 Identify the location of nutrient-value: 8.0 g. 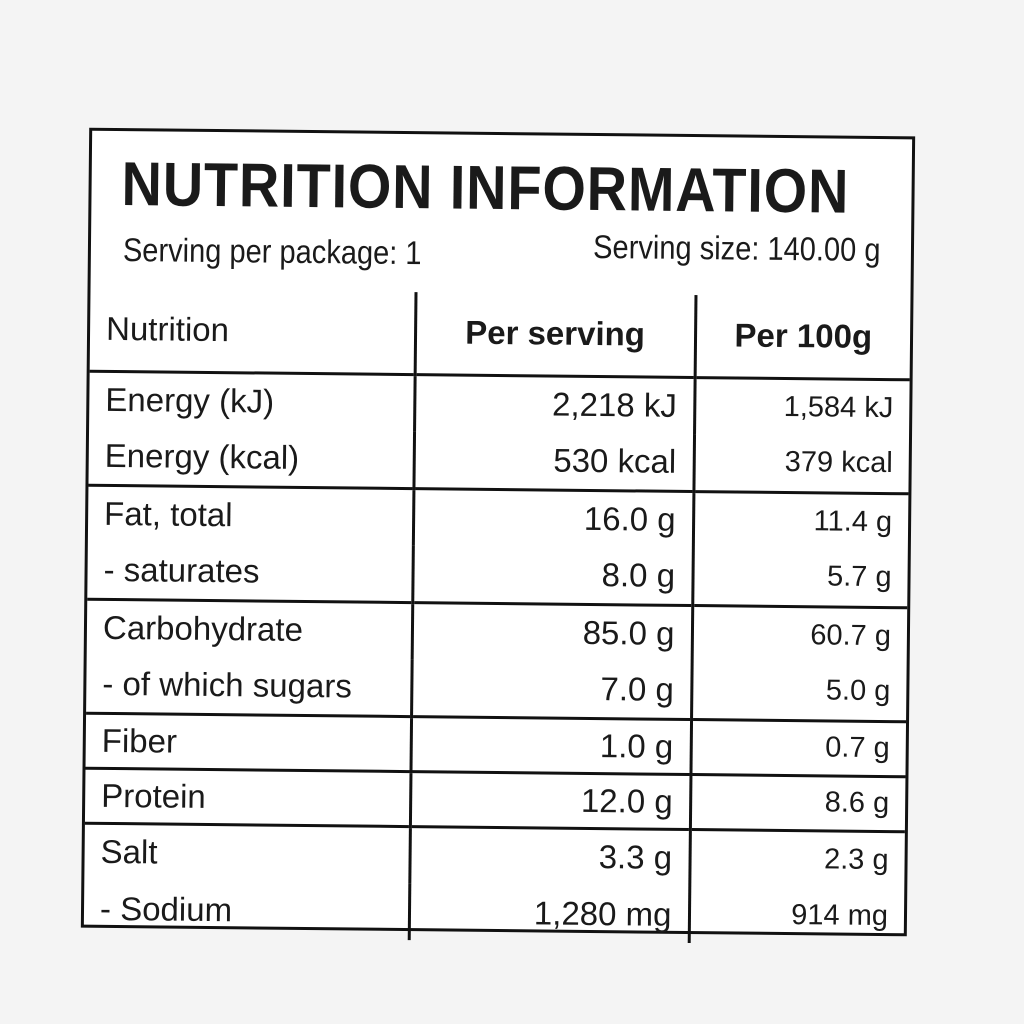
(552, 575).